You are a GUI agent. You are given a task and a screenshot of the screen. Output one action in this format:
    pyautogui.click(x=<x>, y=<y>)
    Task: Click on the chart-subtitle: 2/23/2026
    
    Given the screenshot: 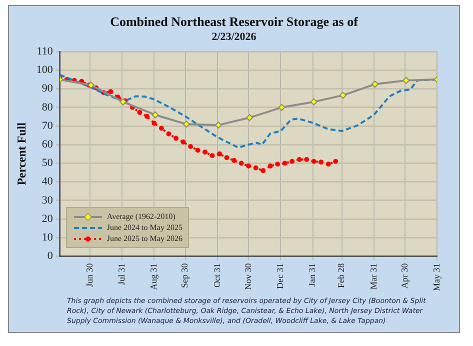 What is the action you would take?
    pyautogui.click(x=234, y=37)
    